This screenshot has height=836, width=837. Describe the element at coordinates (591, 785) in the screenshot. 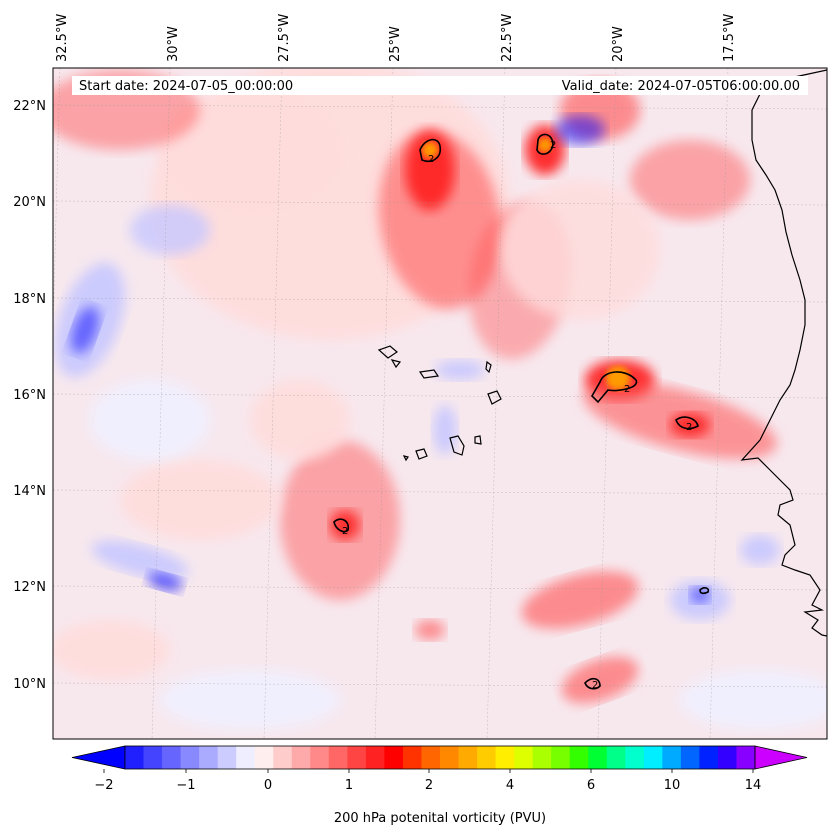

I see `colorbar-tick-label: 6` at that location.